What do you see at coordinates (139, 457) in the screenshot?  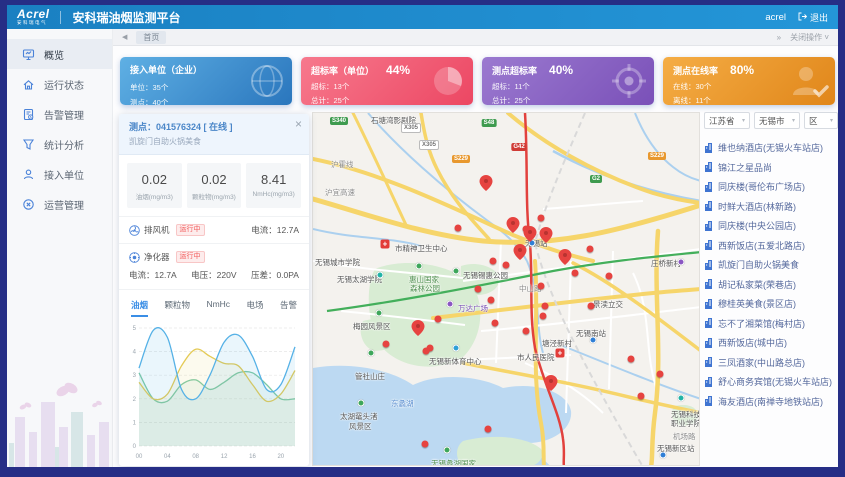 I see `svg-text: 00` at bounding box center [139, 457].